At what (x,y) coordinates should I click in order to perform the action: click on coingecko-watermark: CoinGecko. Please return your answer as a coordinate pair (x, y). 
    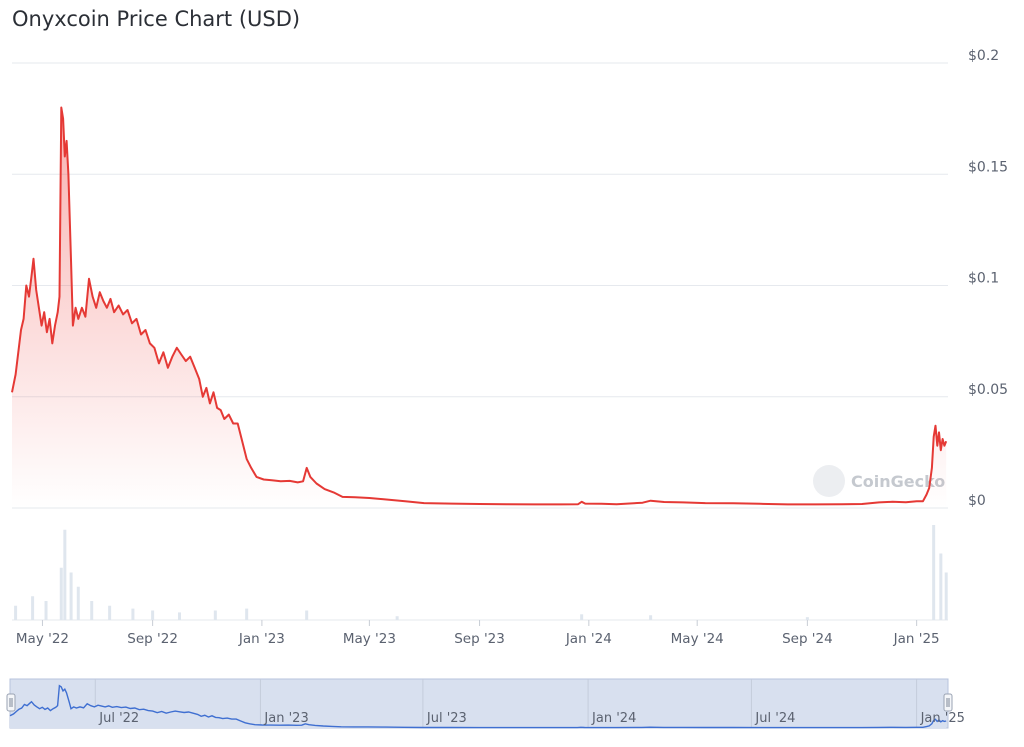
    Looking at the image, I should click on (879, 481).